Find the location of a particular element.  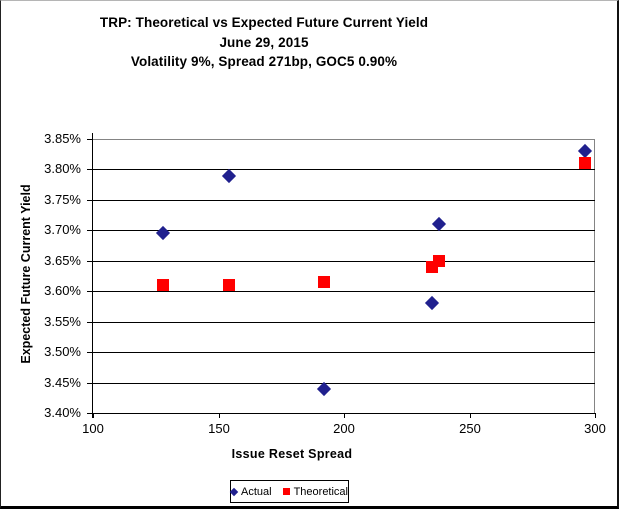

y-tick-label: 3.45% is located at coordinates (62, 382).